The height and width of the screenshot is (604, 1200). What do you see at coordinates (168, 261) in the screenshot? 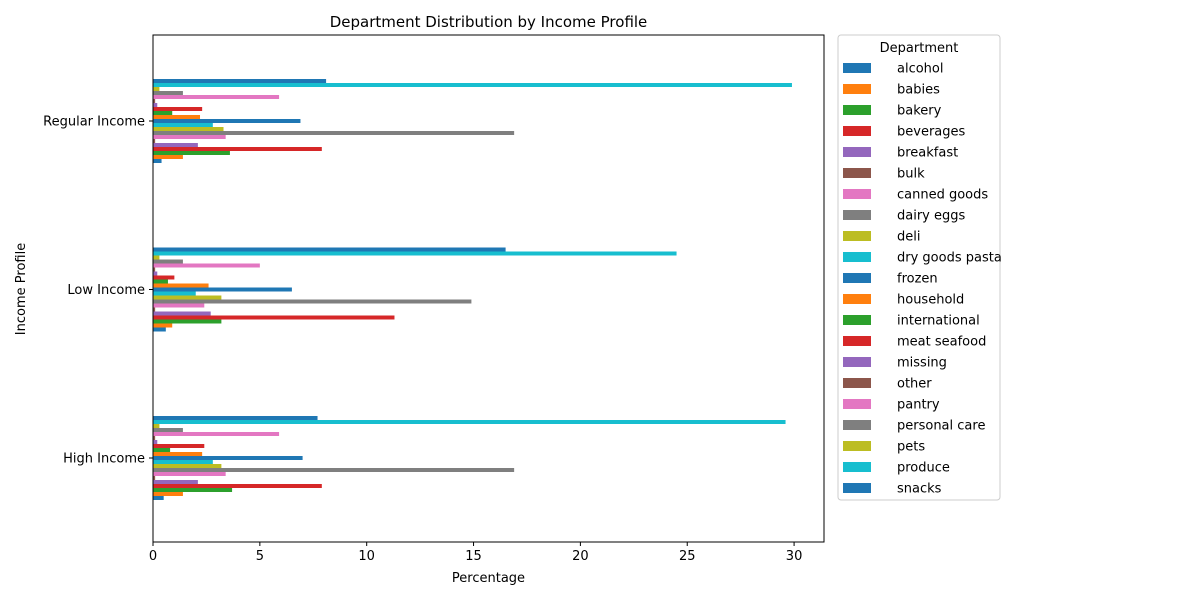
I see `bar-personal-care-low-income` at bounding box center [168, 261].